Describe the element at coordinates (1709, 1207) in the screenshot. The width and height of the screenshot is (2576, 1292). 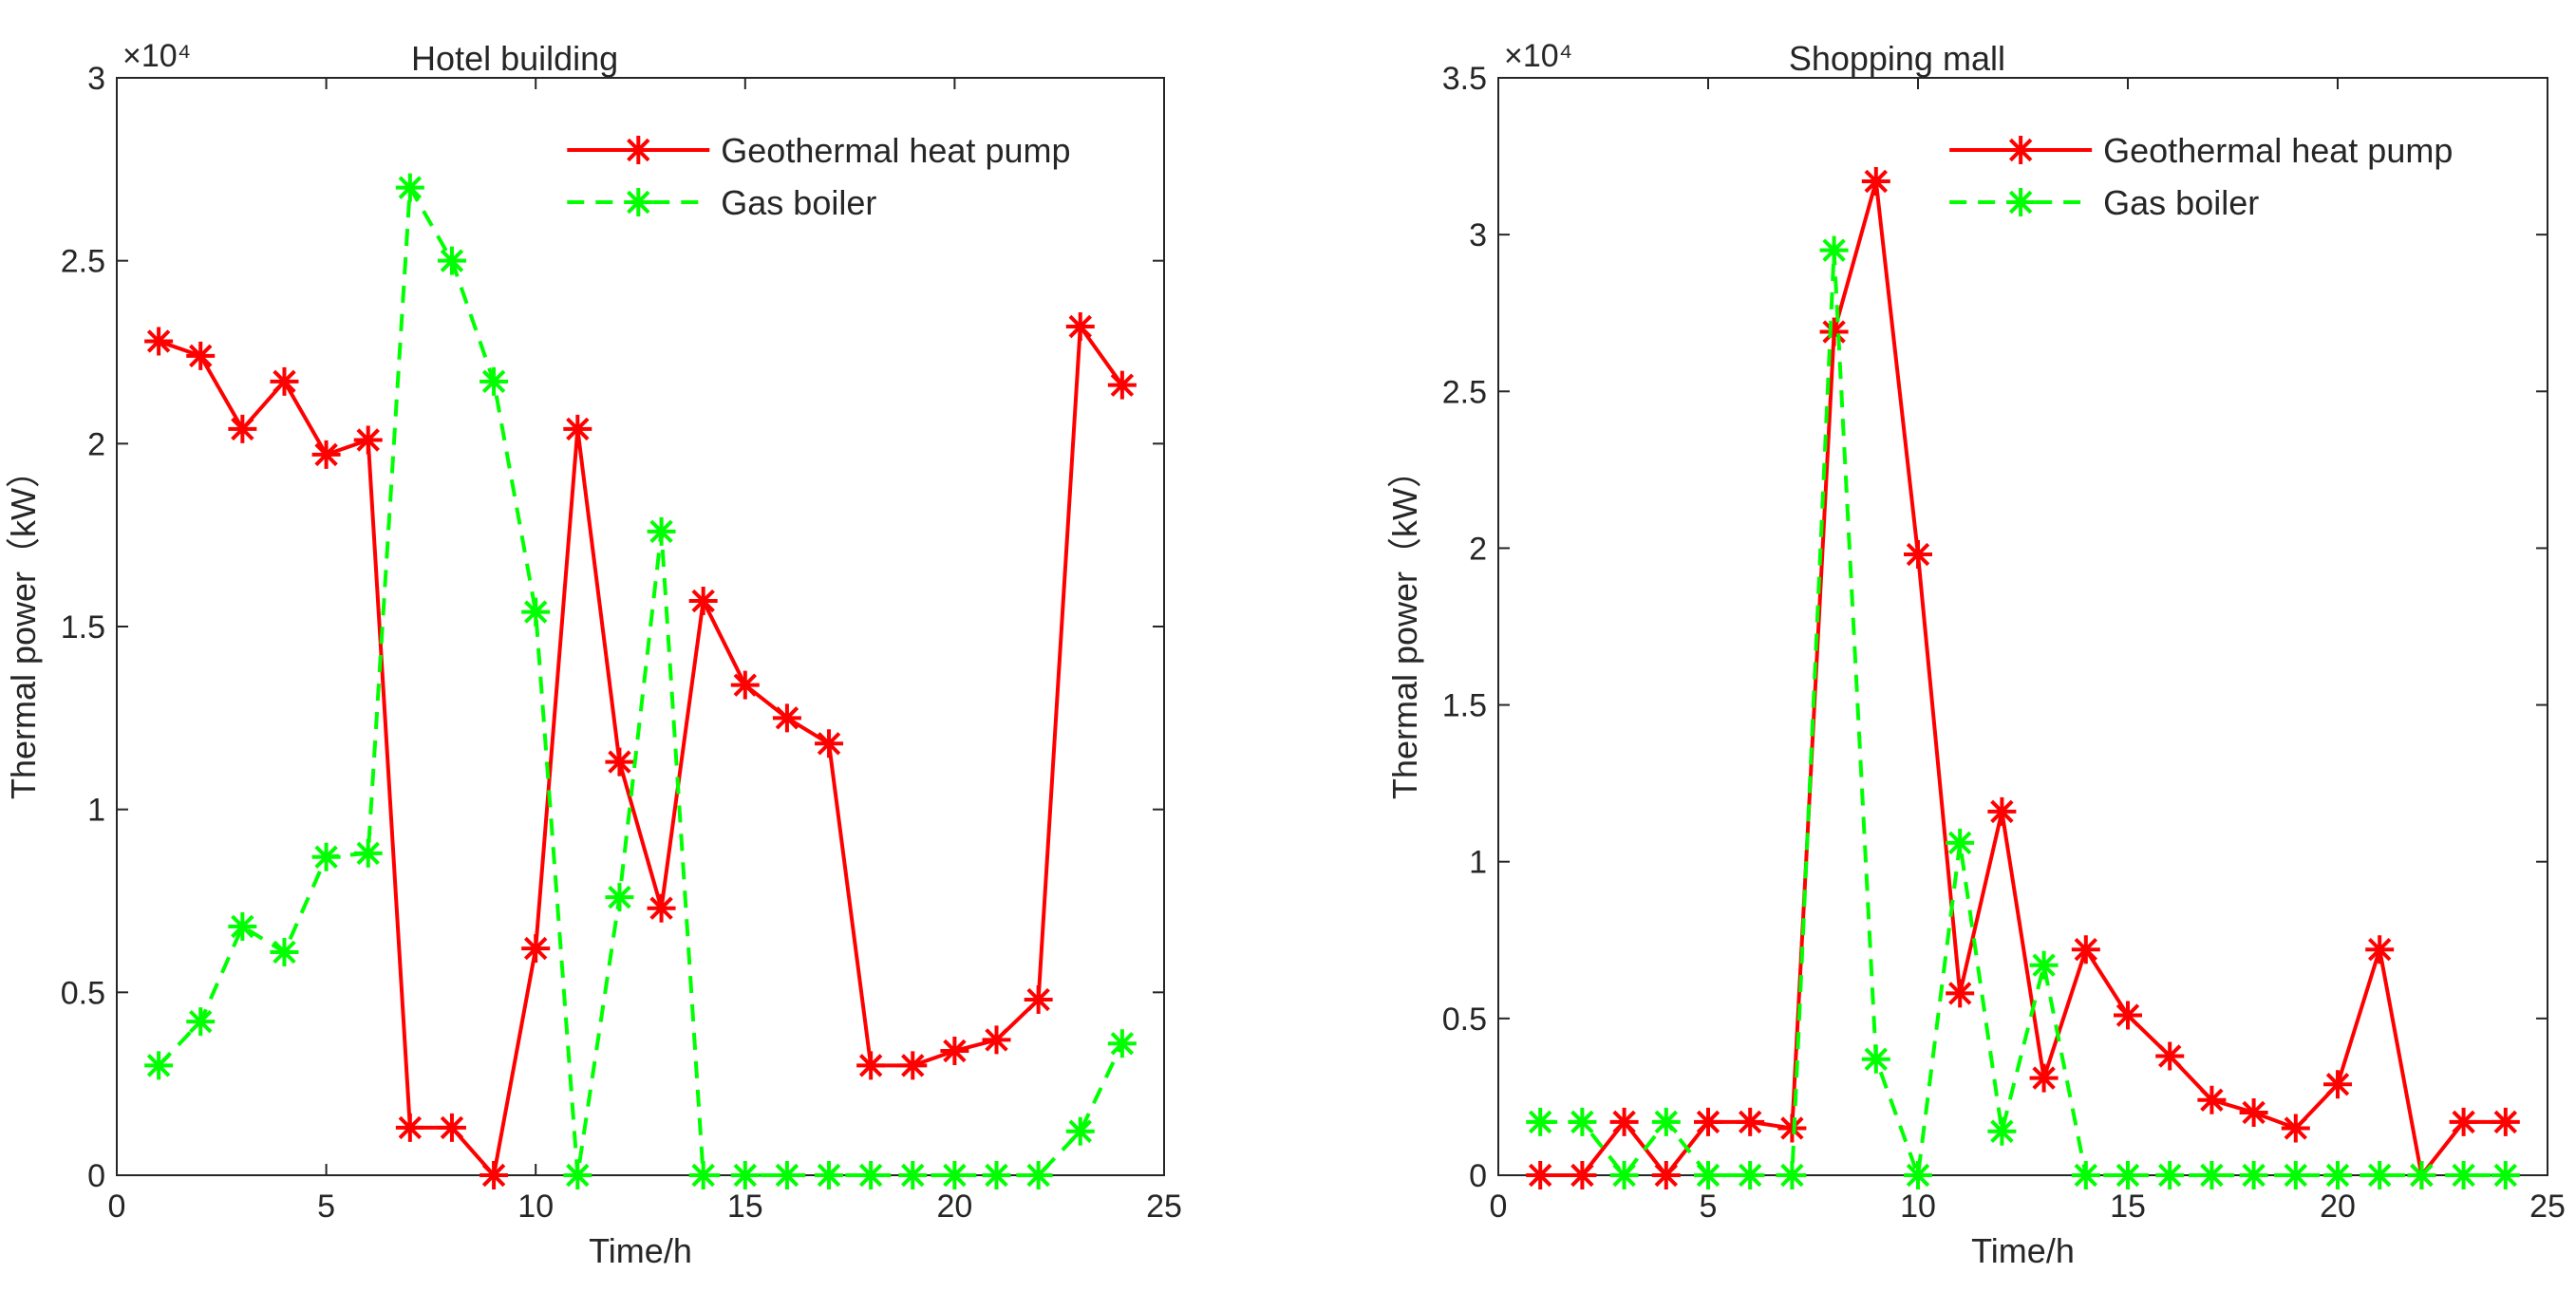
I see `chart1-xtick-label-5: 5` at that location.